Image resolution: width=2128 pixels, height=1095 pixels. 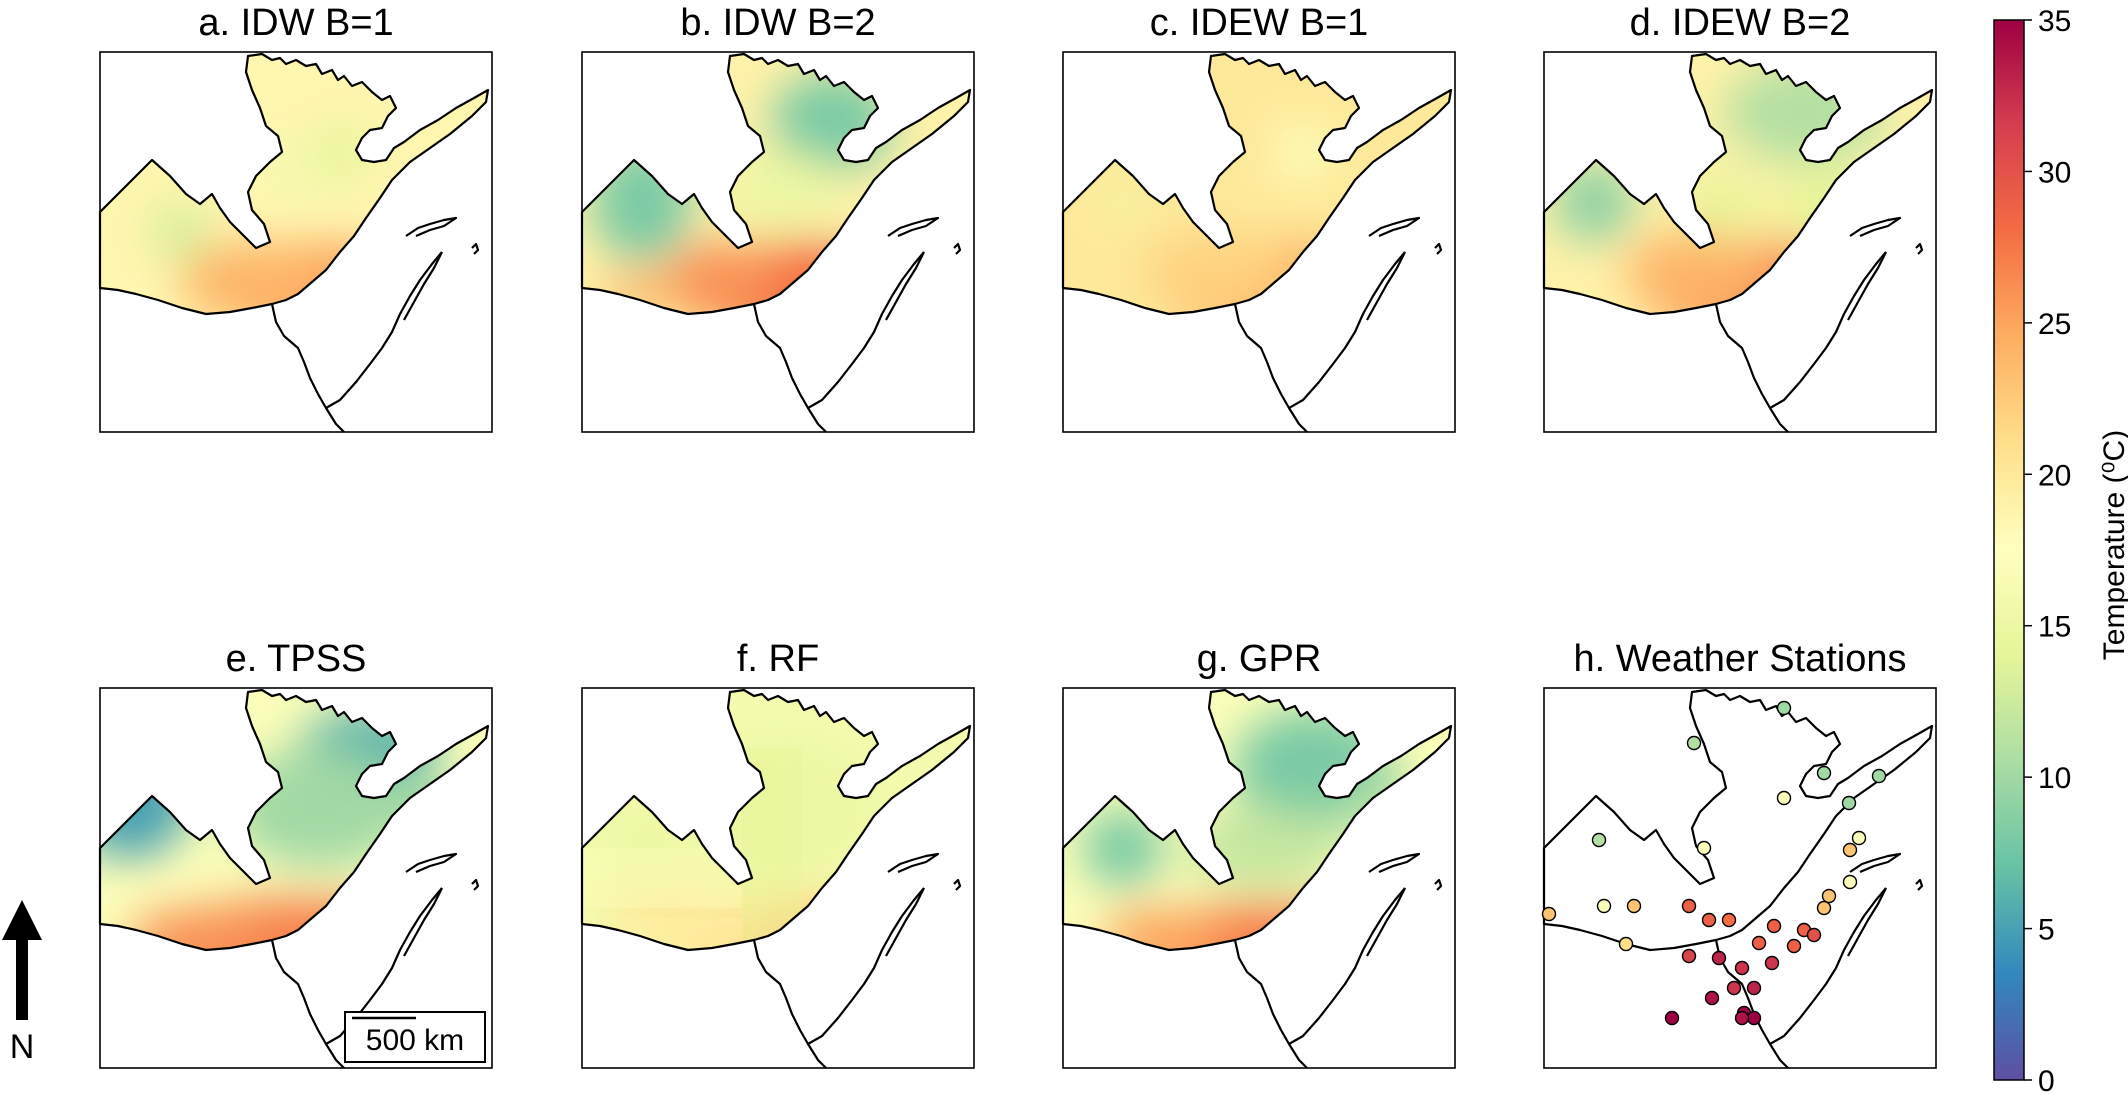 What do you see at coordinates (296, 659) in the screenshot?
I see `panel-title: e. TPSS` at bounding box center [296, 659].